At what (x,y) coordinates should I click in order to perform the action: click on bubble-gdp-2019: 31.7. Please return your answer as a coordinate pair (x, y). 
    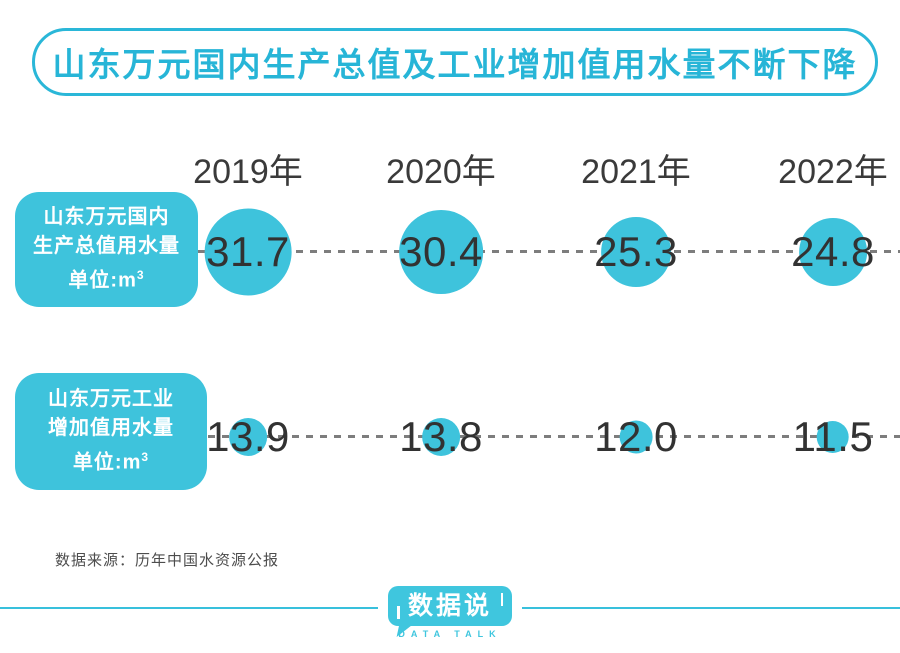
    Looking at the image, I should click on (248, 252).